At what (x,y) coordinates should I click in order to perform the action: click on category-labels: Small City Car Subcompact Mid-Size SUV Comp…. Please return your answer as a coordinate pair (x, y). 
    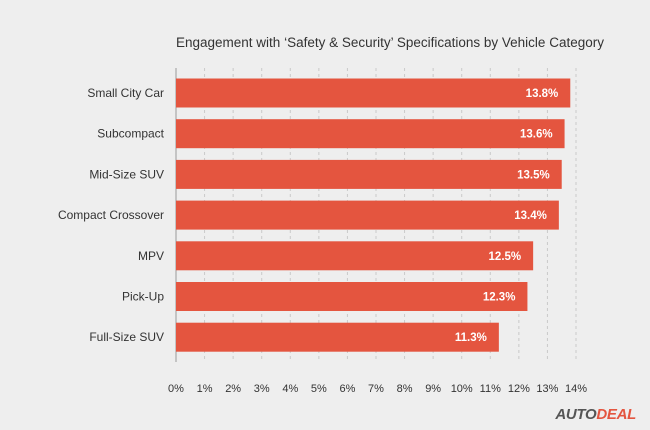
    Looking at the image, I should click on (111, 215).